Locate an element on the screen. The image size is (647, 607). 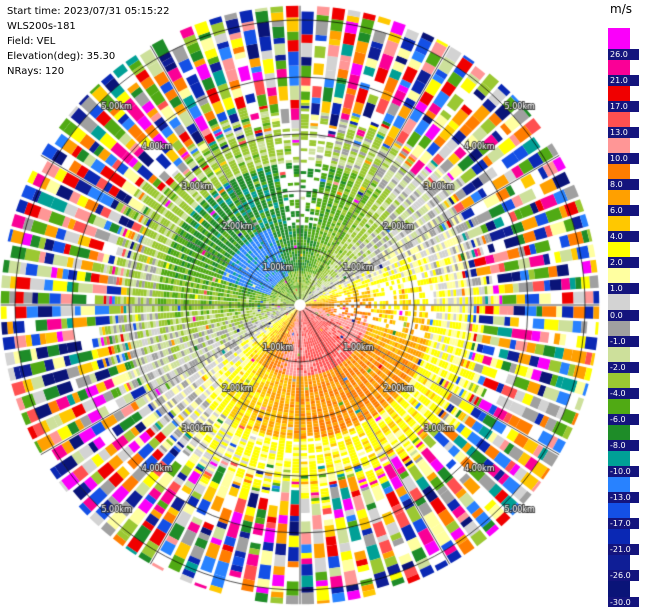
info-instrument: WLS200s-181 is located at coordinates (41, 26).